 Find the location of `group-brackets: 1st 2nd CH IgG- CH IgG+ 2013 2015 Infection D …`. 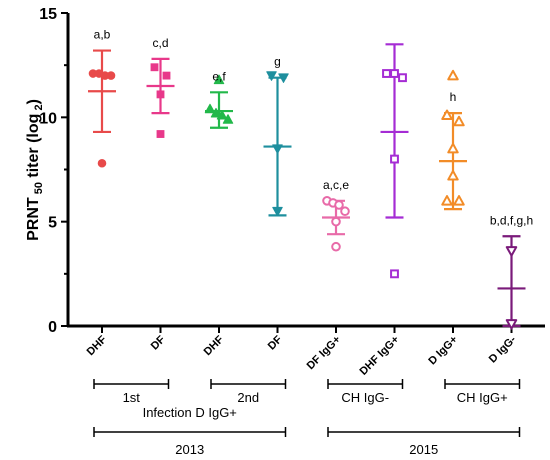

group-brackets: 1st 2nd CH IgG- CH IgG+ 2013 2015 Infection D … is located at coordinates (307, 418).